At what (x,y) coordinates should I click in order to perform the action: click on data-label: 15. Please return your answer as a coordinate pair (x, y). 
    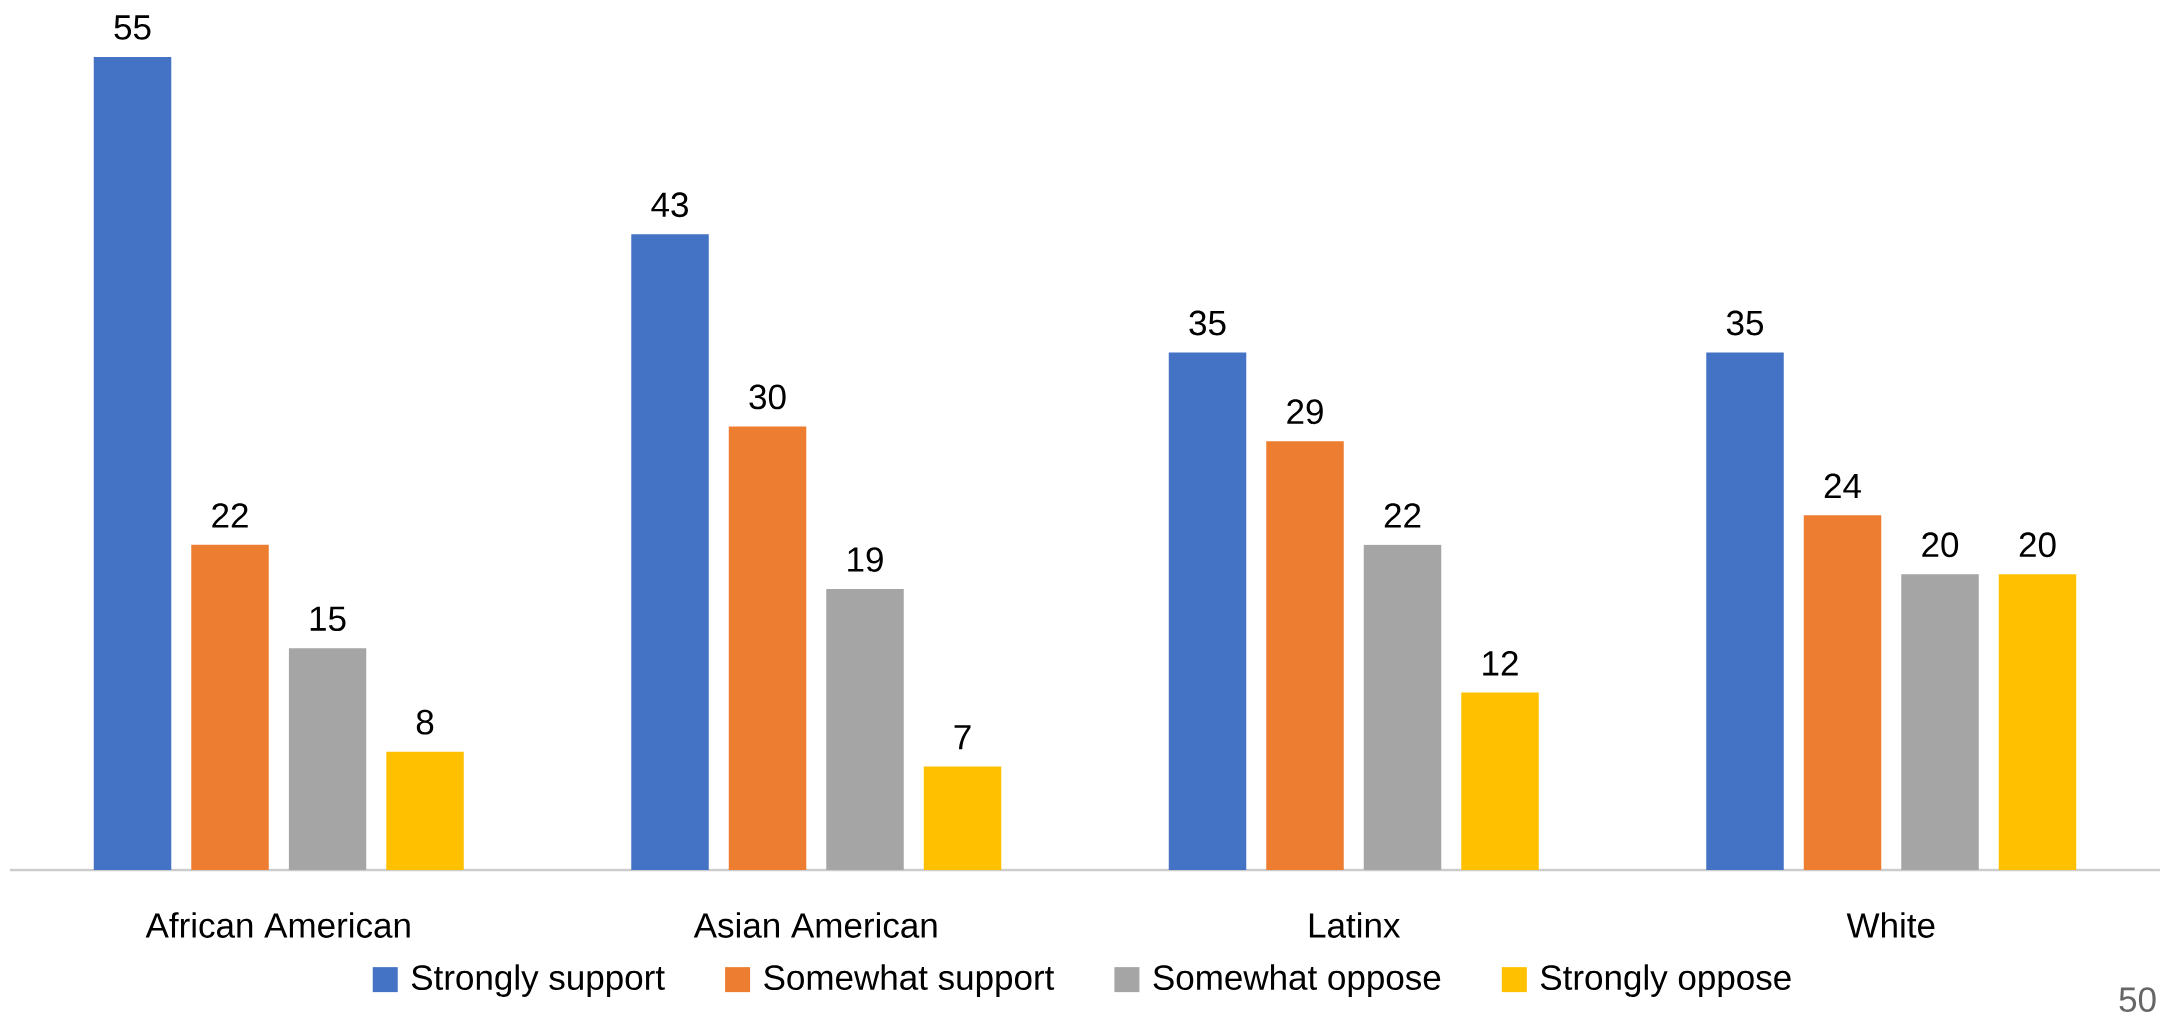
    Looking at the image, I should click on (328, 619).